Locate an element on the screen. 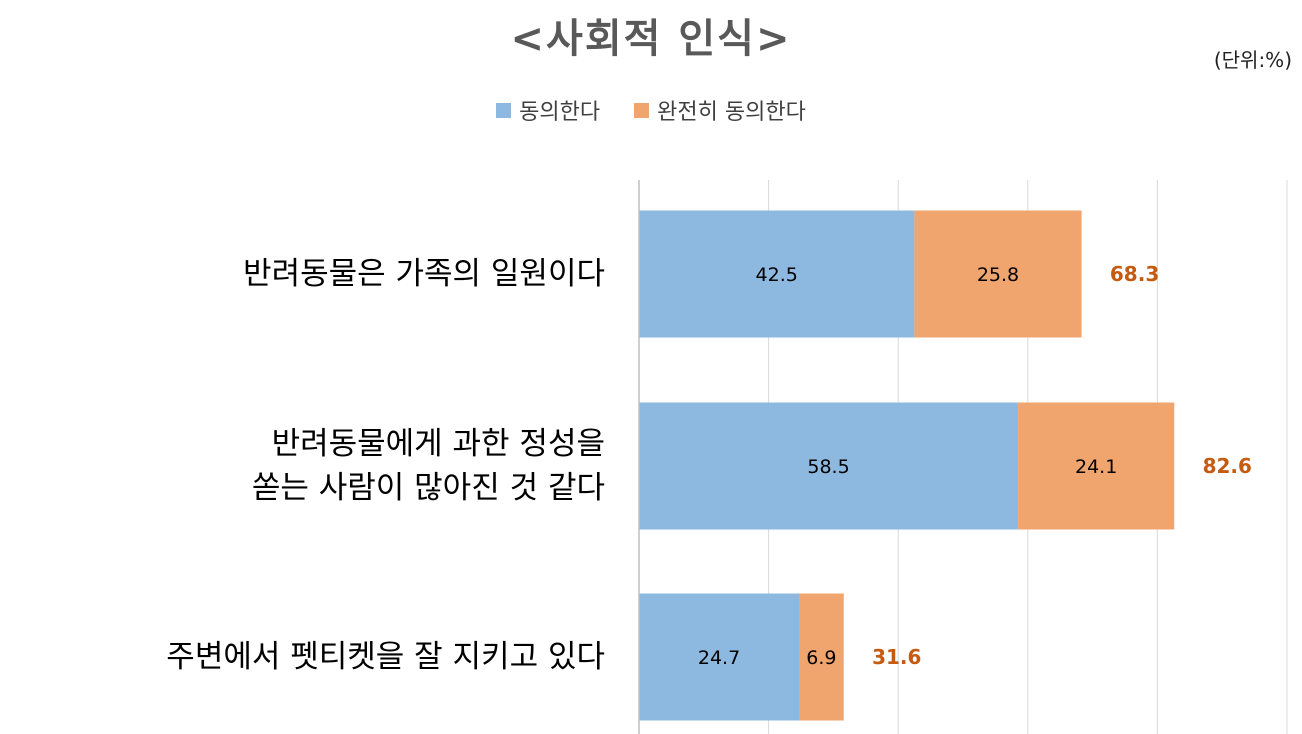 This screenshot has width=1302, height=734. category-label: 주변에서 펫티켓을 잘 지키고 있다 is located at coordinates (385, 657).